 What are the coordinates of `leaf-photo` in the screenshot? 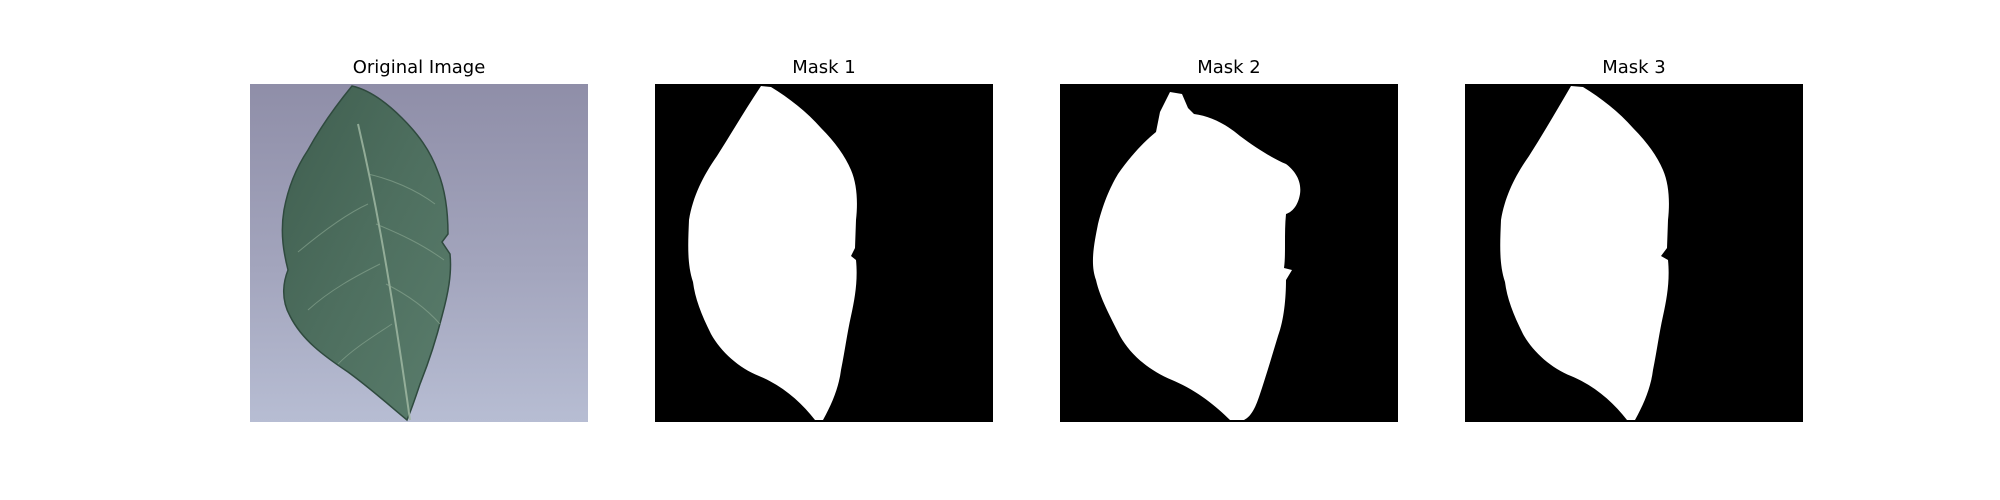 It's located at (419, 253).